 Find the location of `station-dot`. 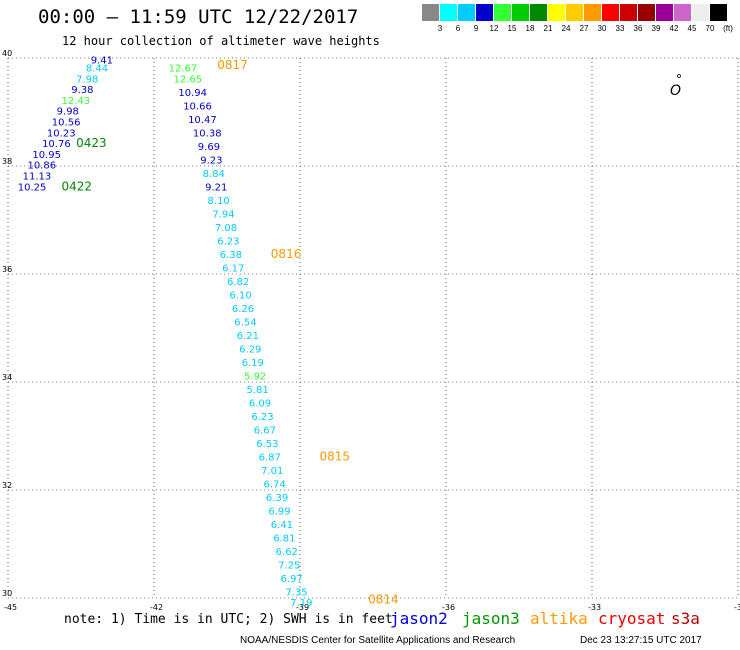

station-dot is located at coordinates (679, 76).